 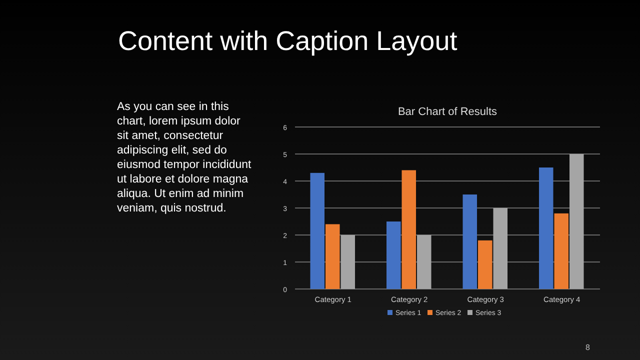 What do you see at coordinates (588, 347) in the screenshot?
I see `text: 8` at bounding box center [588, 347].